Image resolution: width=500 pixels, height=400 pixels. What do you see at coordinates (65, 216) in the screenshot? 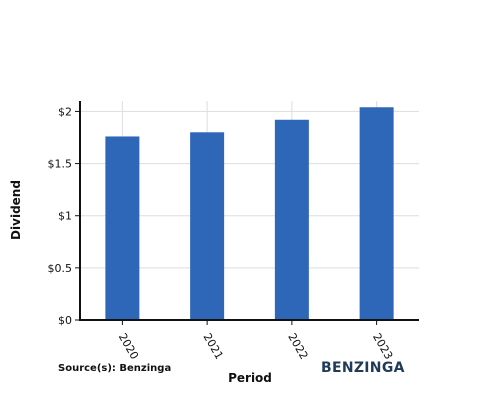
I see `y-tick-label: $1` at bounding box center [65, 216].